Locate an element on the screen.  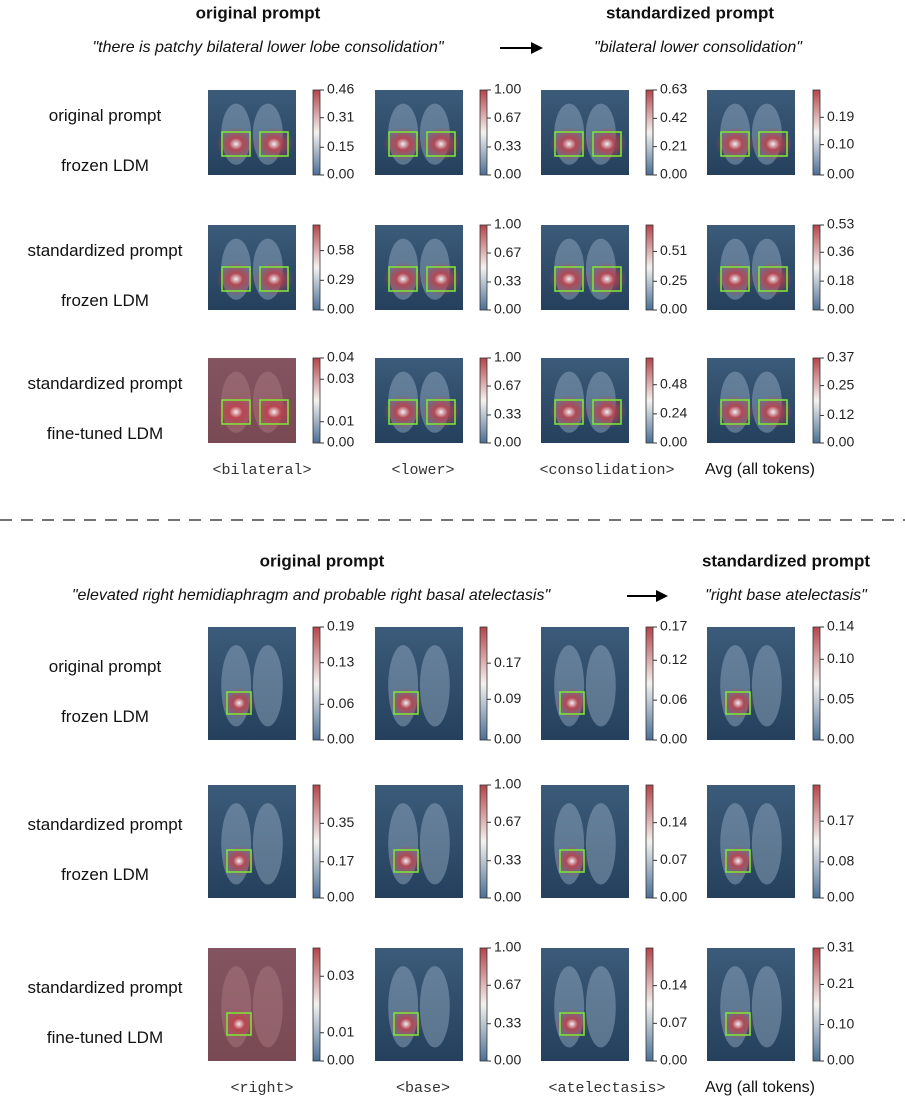
column-label: <lower> is located at coordinates (422, 470).